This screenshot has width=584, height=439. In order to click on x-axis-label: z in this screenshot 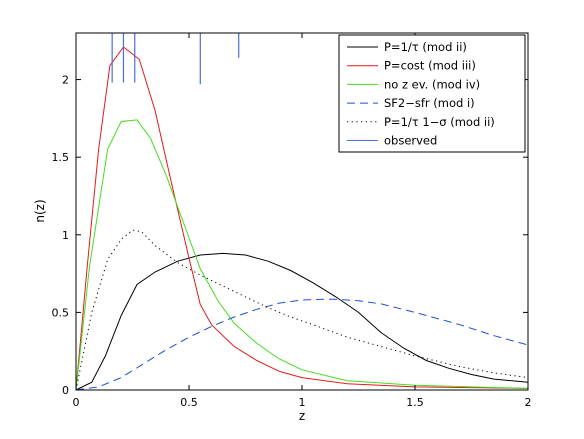, I will do `click(302, 416)`.